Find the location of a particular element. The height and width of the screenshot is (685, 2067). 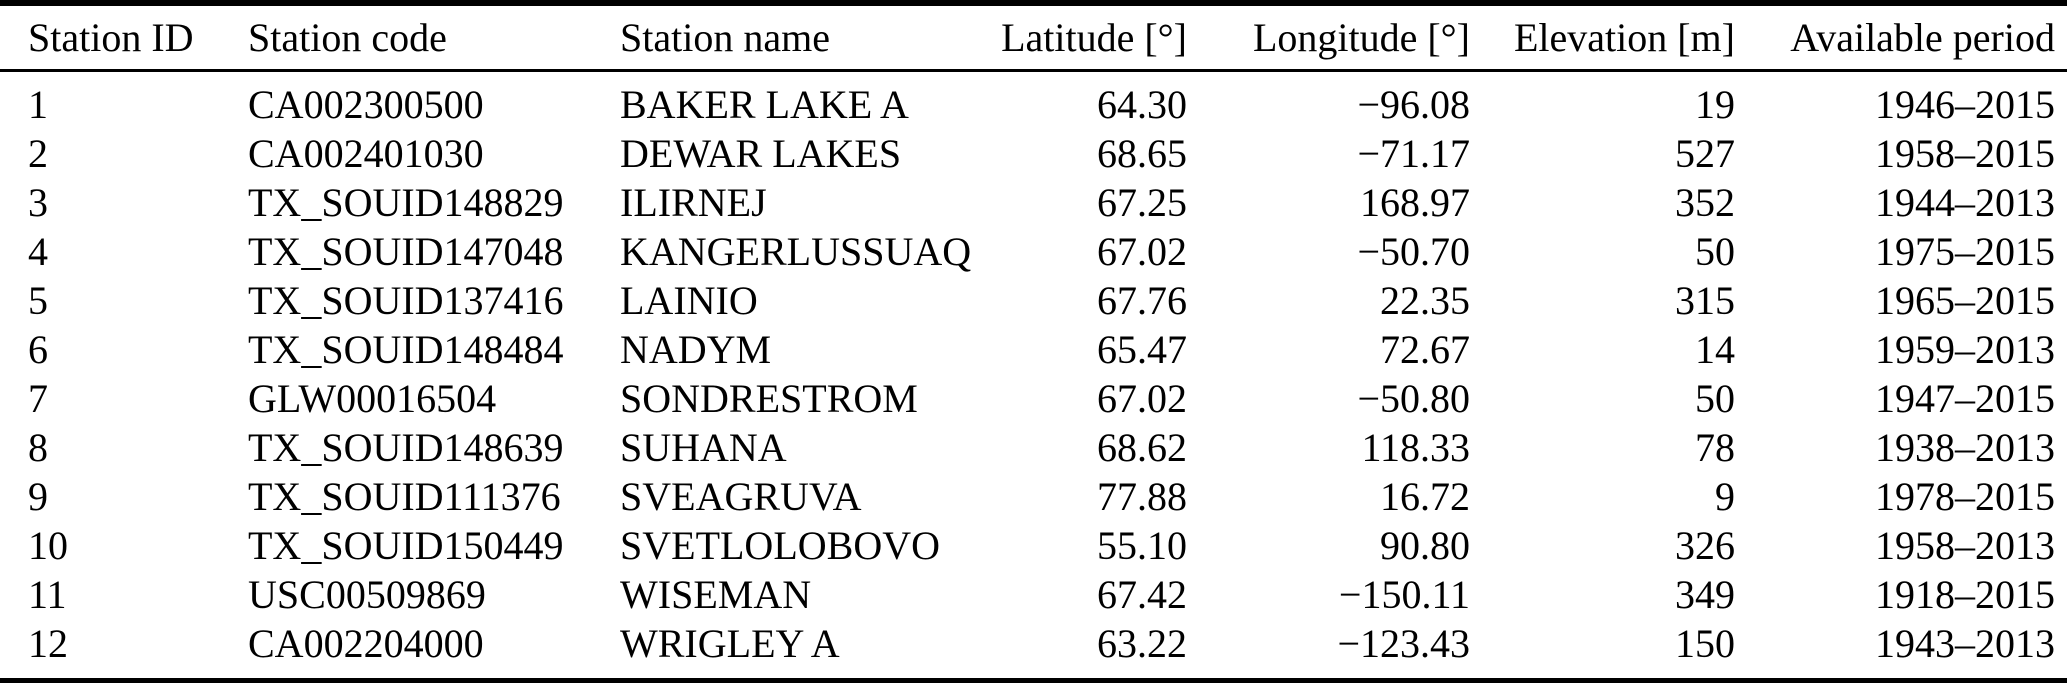

cell-available-period: 1947–2015 is located at coordinates (1965, 398).